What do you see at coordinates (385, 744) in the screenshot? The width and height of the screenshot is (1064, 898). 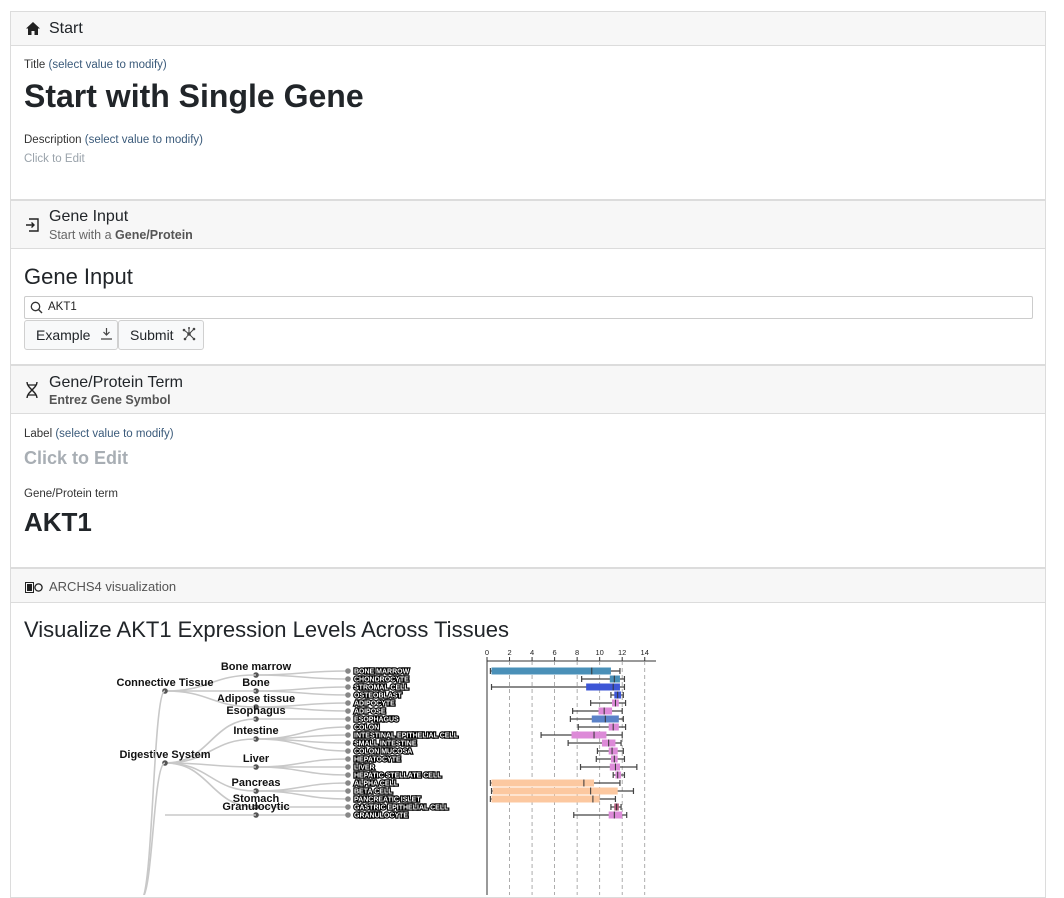 I see `leaf-label: SMALL INTESTINE` at bounding box center [385, 744].